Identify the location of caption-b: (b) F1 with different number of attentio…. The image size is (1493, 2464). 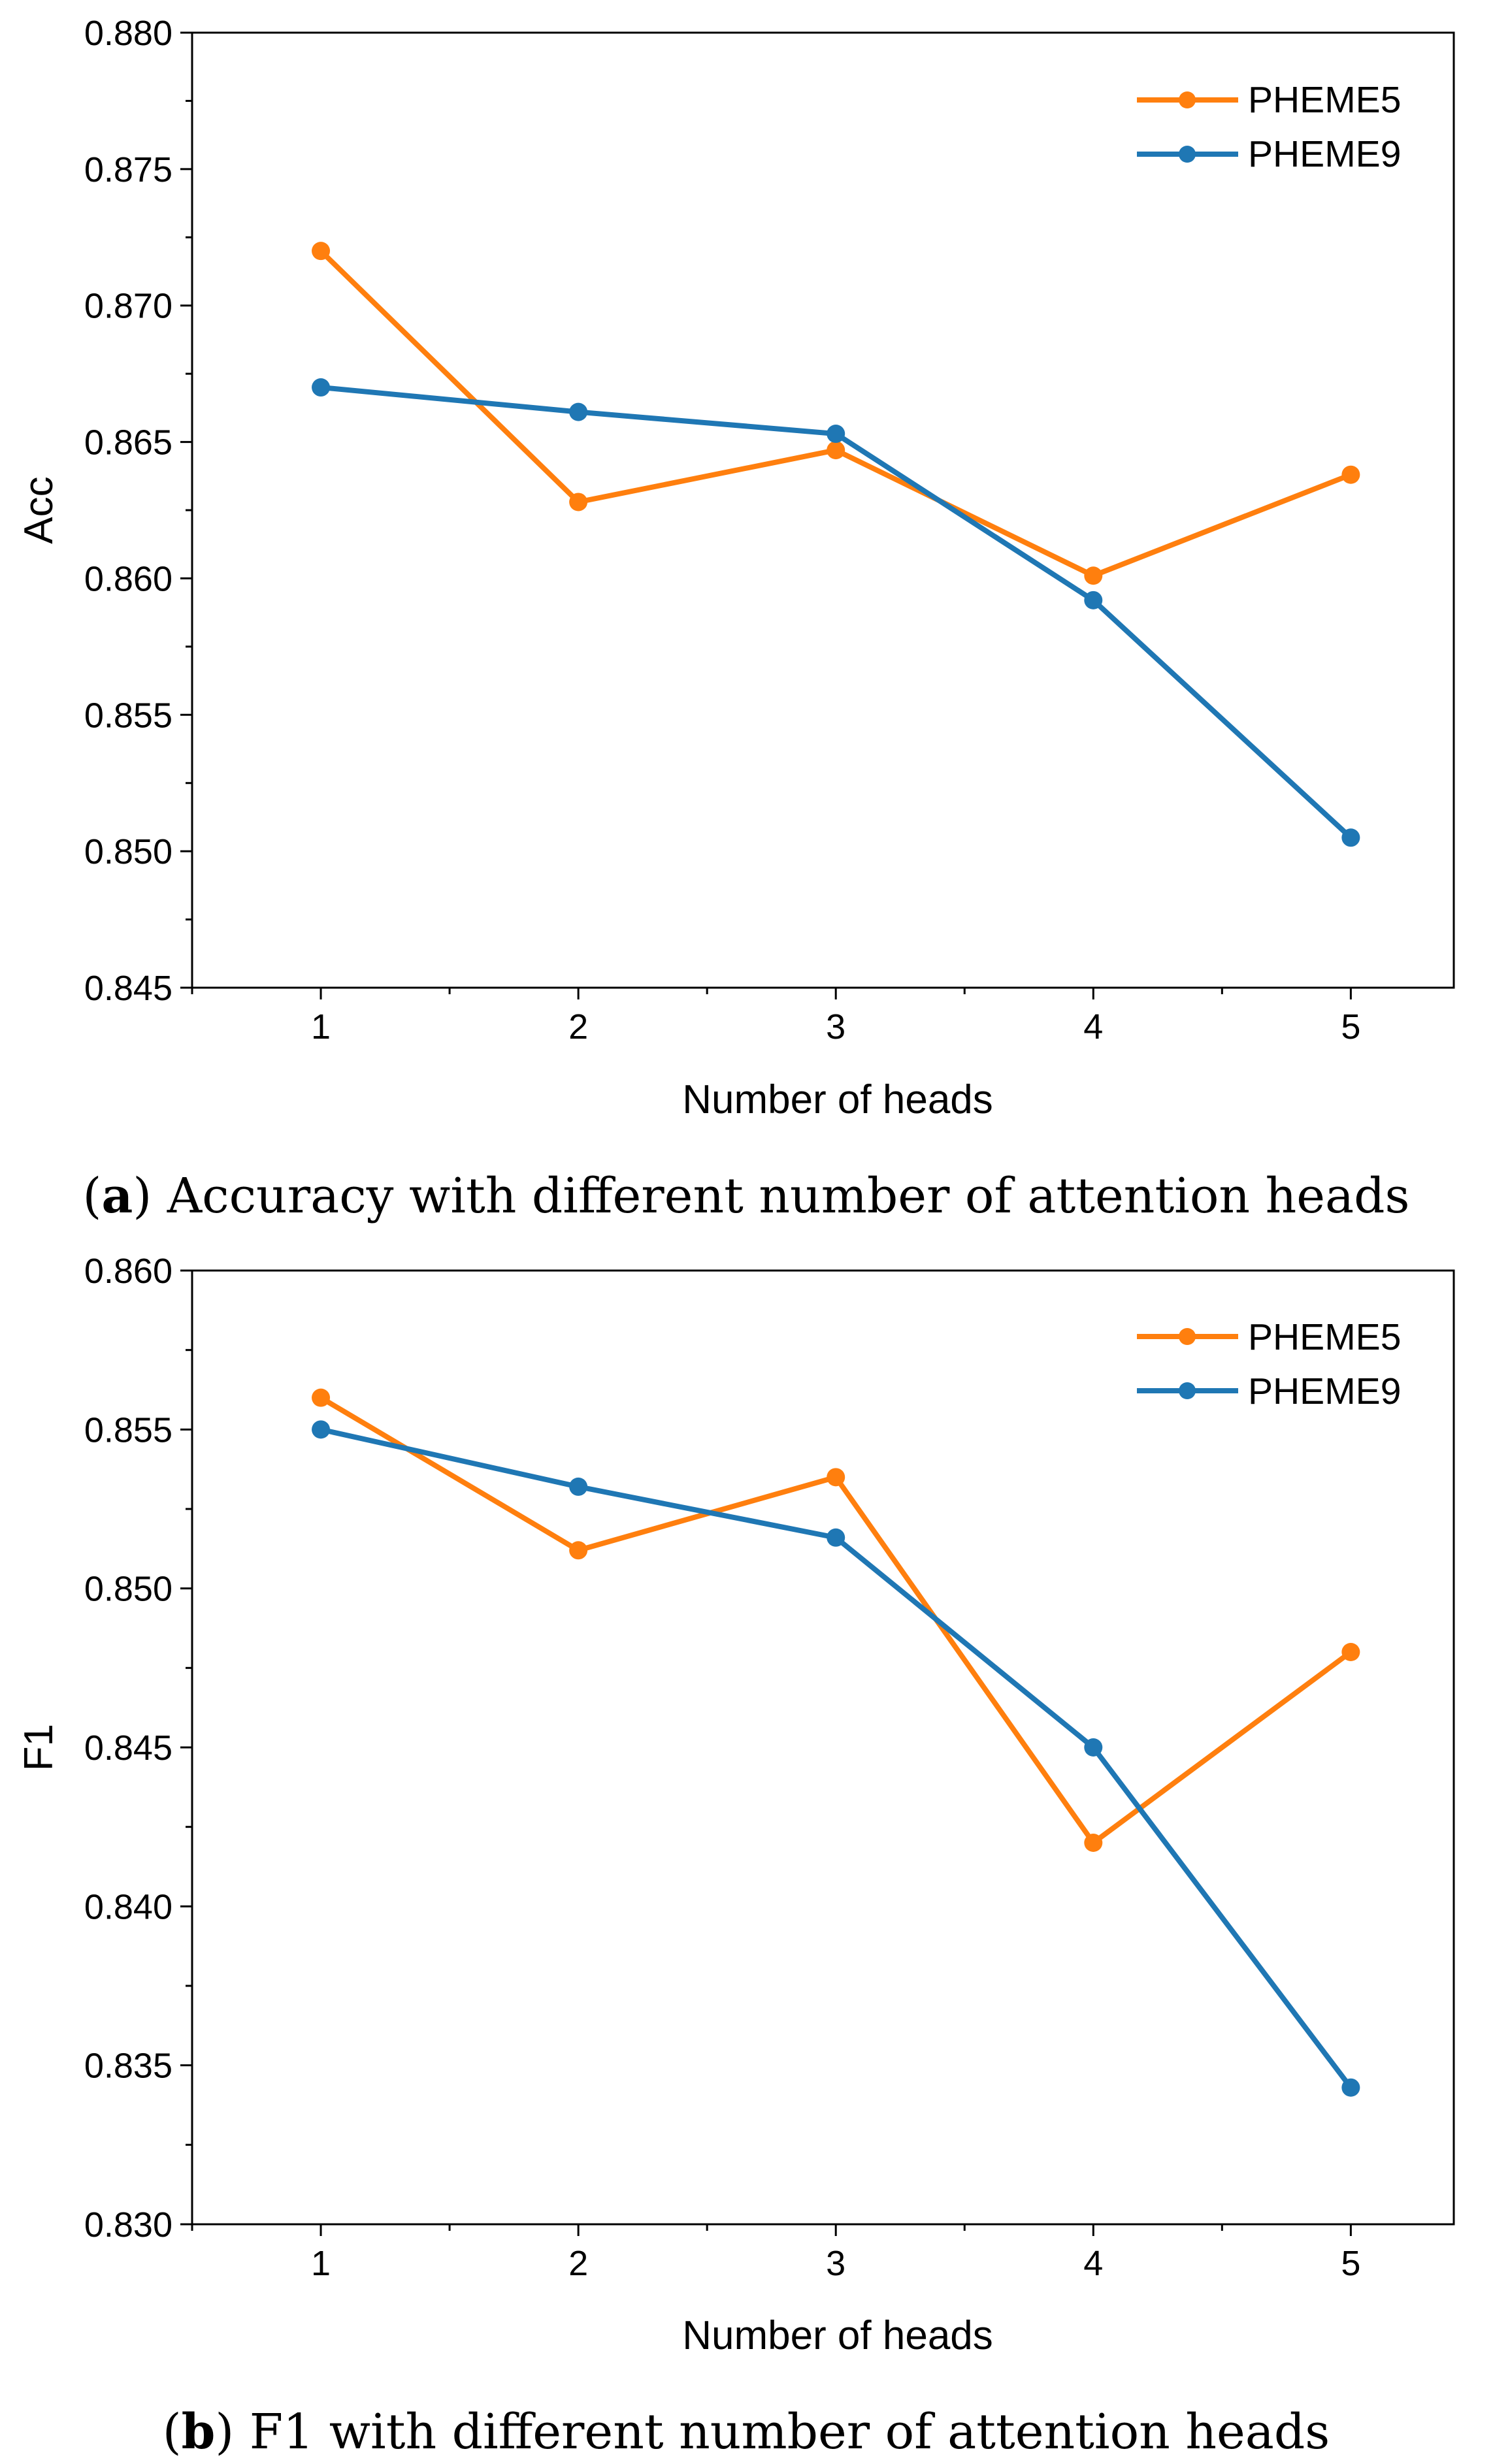
(746, 2432).